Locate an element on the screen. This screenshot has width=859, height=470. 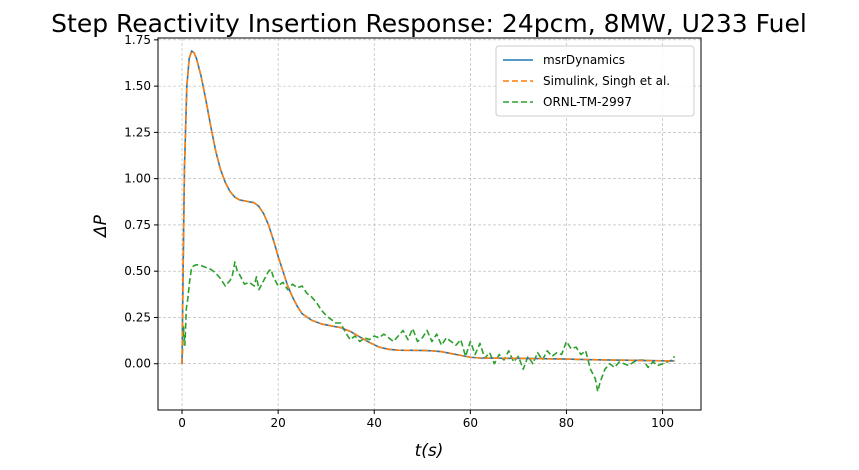
x-tick-label: 40 is located at coordinates (374, 423).